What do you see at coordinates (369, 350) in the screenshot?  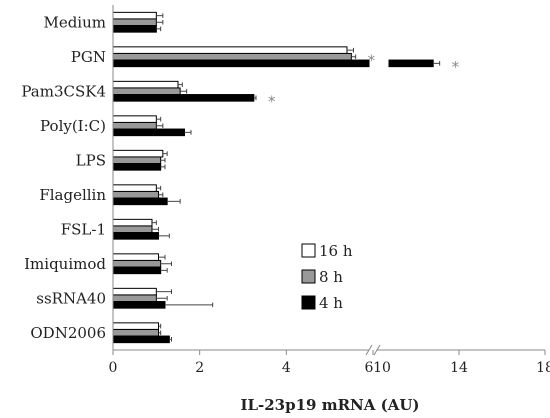 I see `axis-break-mark-left` at bounding box center [369, 350].